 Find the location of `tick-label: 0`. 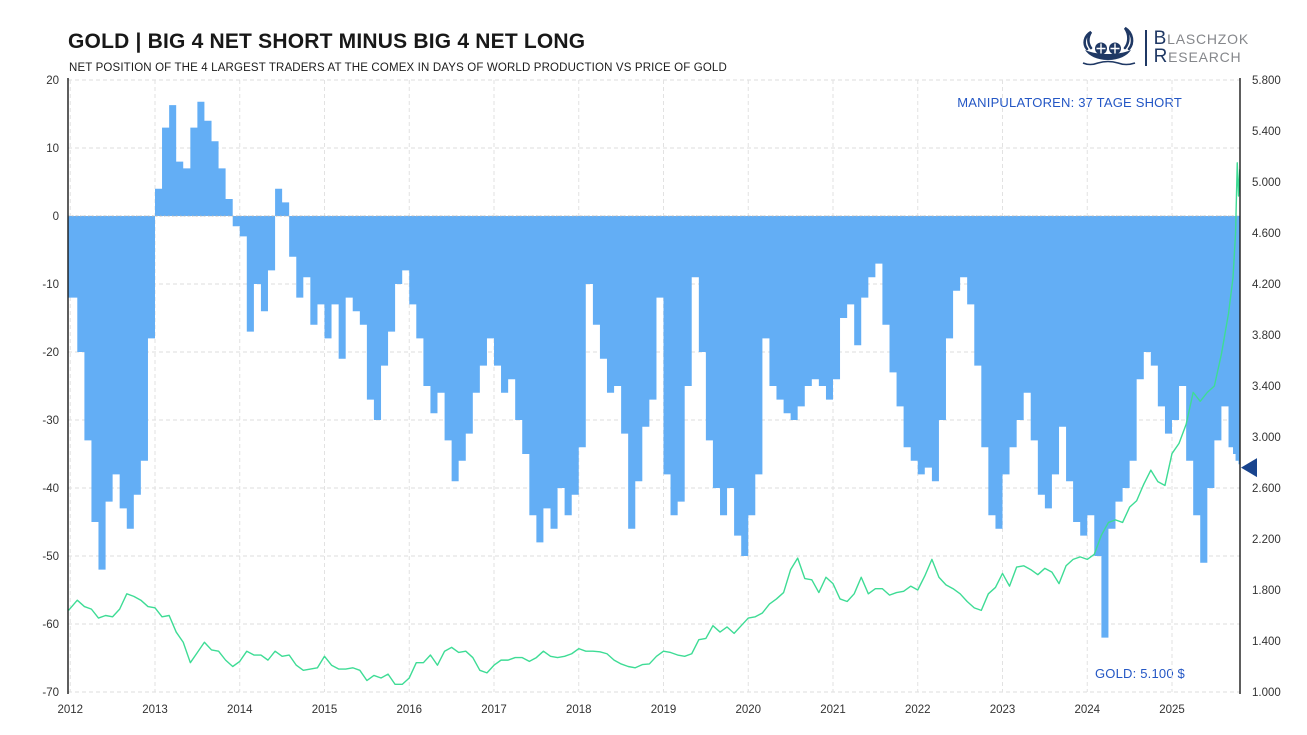

tick-label: 0 is located at coordinates (56, 217).